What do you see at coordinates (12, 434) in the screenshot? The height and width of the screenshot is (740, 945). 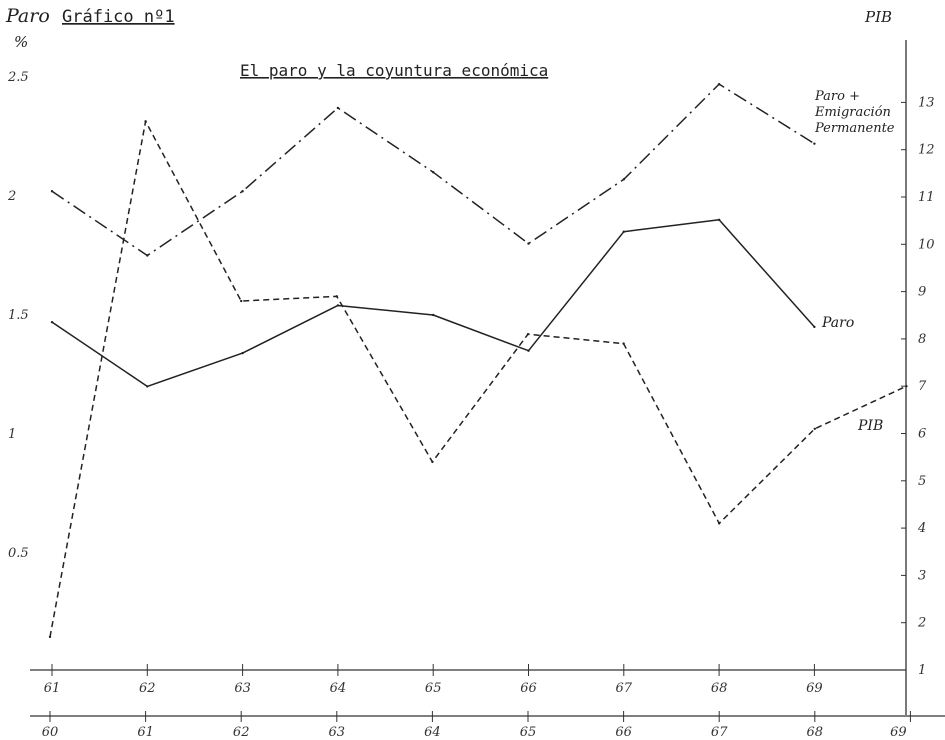 I see `left-tick-label: 1` at bounding box center [12, 434].